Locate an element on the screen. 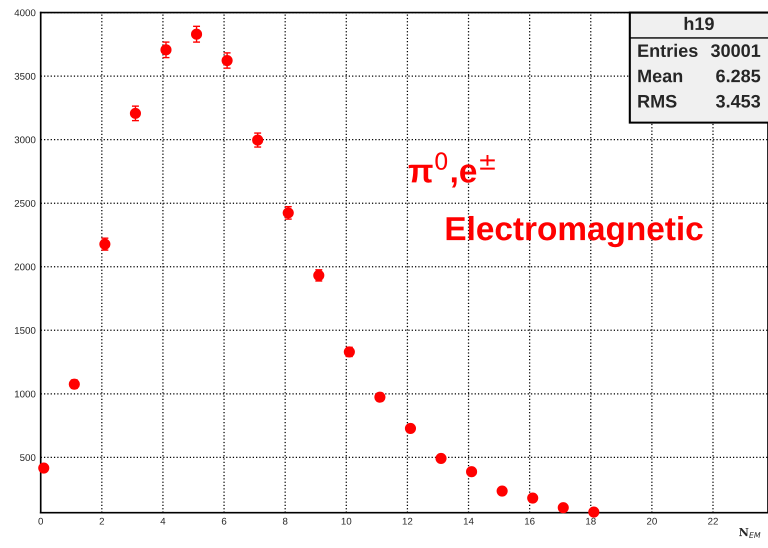  x-tick-label: 6 is located at coordinates (224, 521).